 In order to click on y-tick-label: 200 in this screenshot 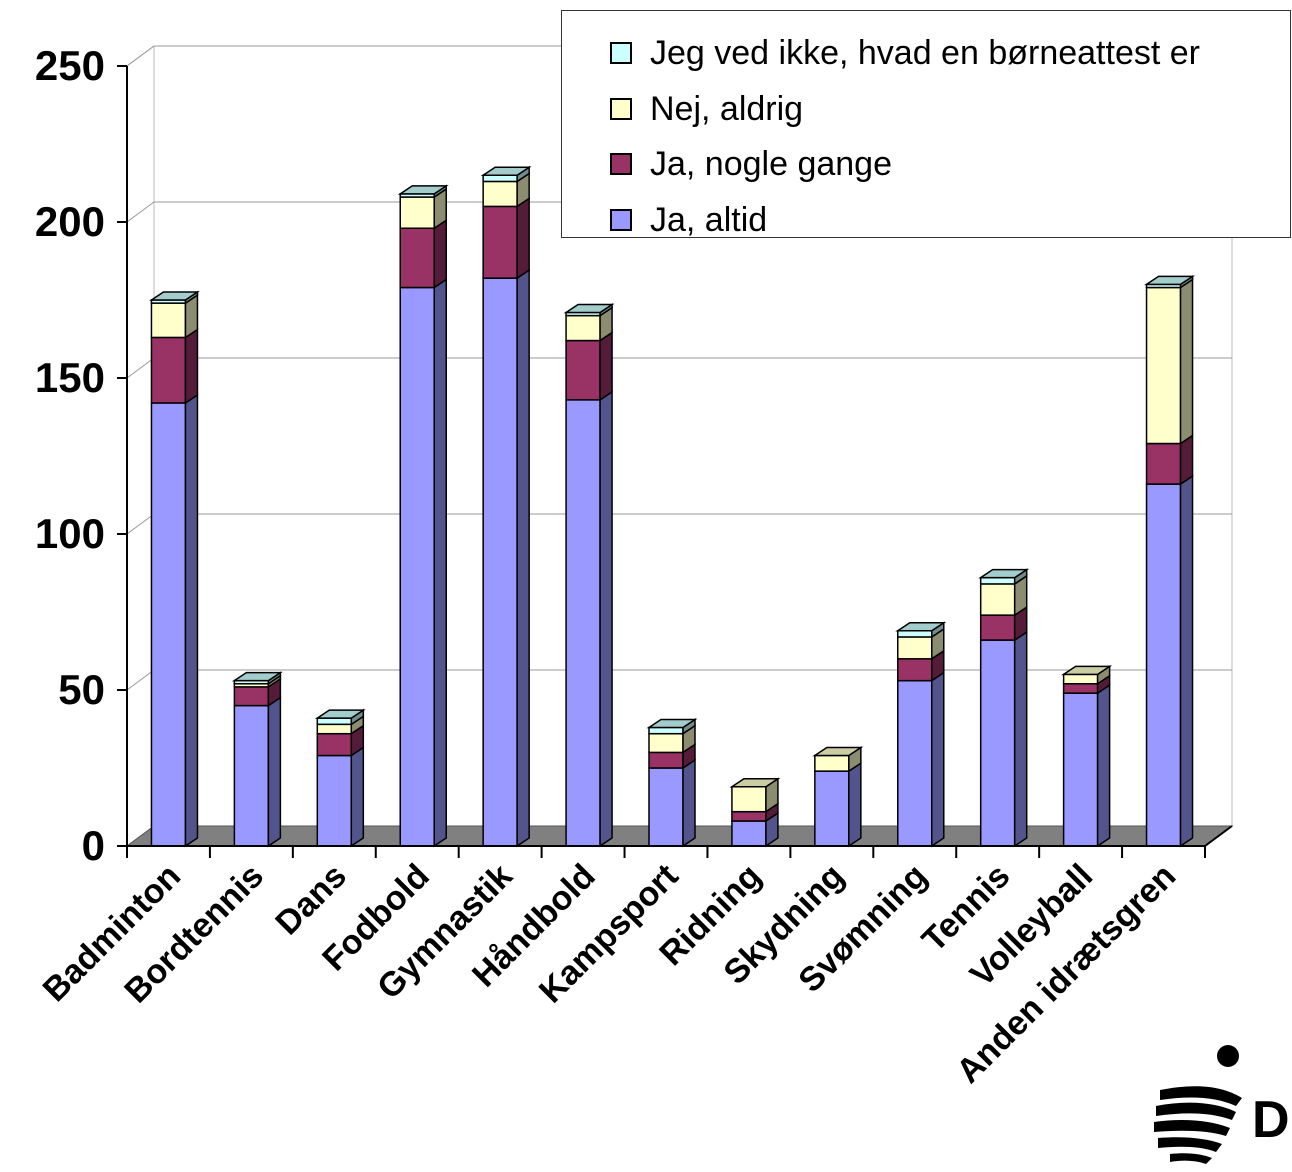, I will do `click(70, 221)`.